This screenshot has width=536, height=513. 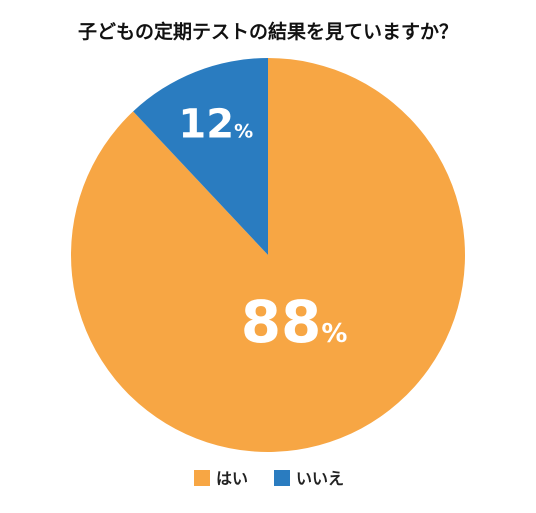 What do you see at coordinates (268, 31) in the screenshot?
I see `chart-title: 子どもの定期テストの結果を見ていますか？` at bounding box center [268, 31].